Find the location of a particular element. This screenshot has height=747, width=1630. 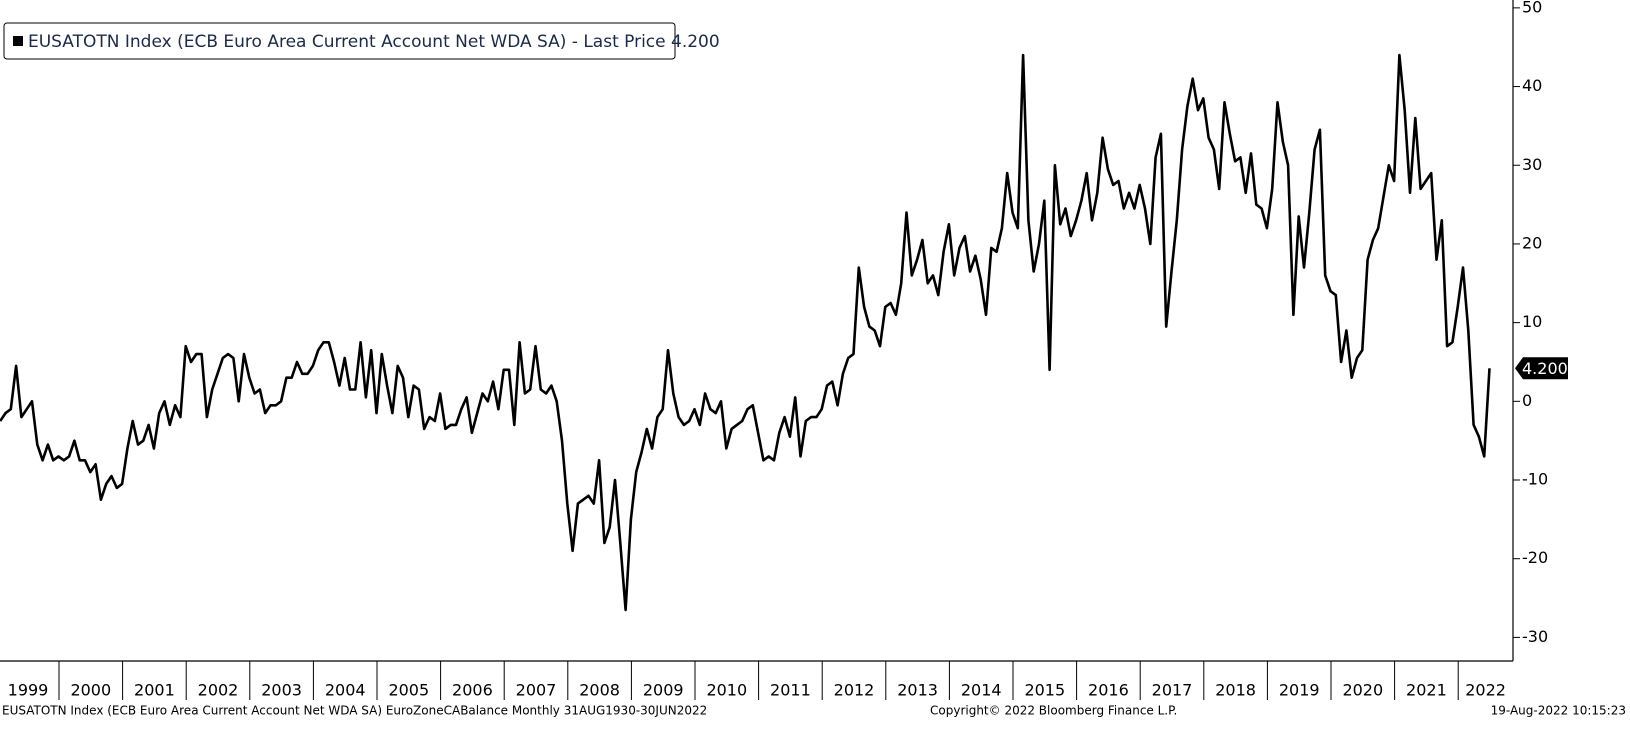

y-tick-label: 20 is located at coordinates (1532, 242).